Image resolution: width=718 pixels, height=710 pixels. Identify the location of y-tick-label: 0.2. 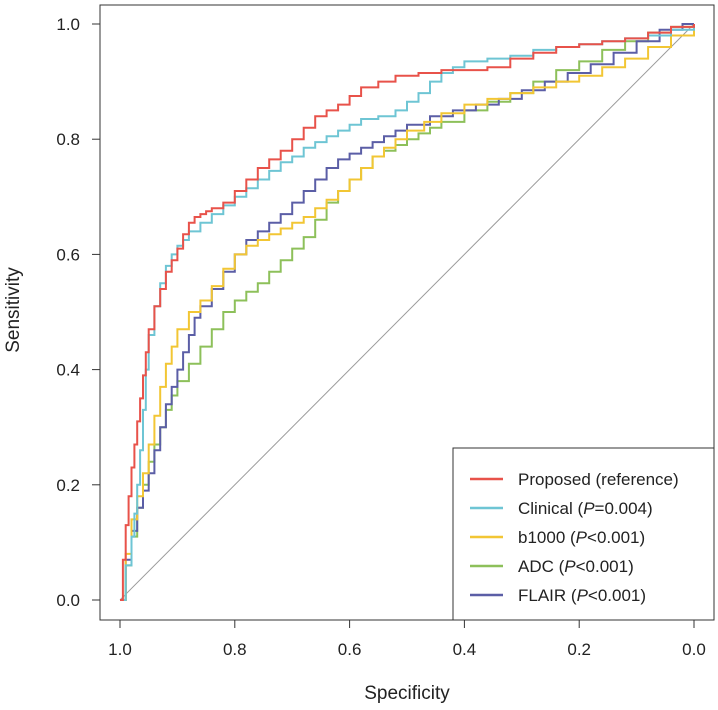
(68, 485).